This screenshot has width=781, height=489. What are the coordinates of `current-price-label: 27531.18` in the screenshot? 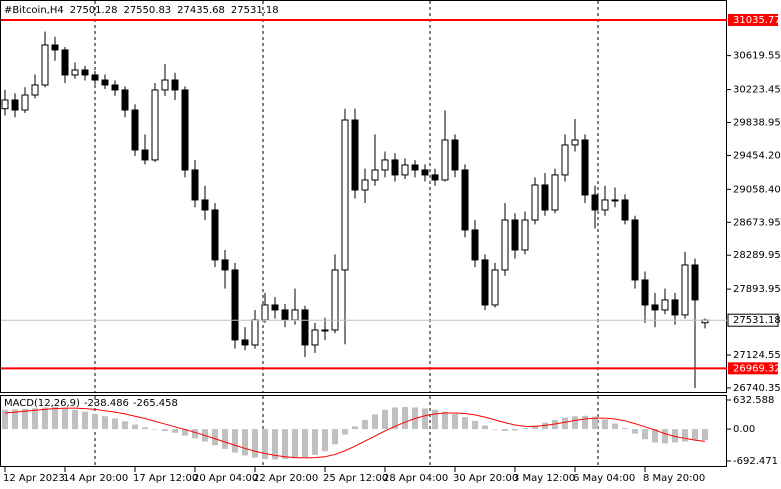 It's located at (757, 320).